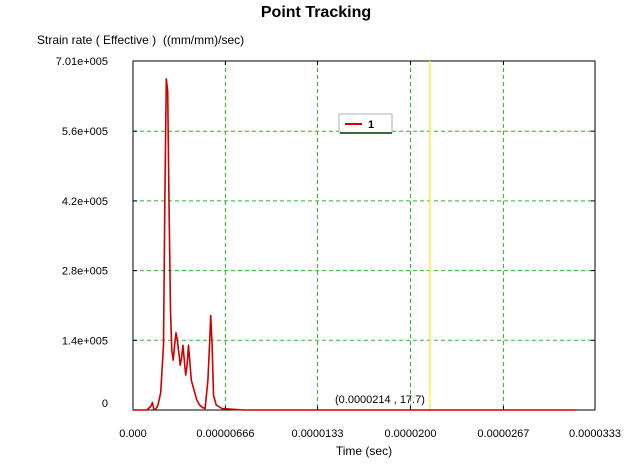 Image resolution: width=632 pixels, height=475 pixels. Describe the element at coordinates (141, 40) in the screenshot. I see `y-axis-label: Strain rate ( Effective ) ((mm/mm)/sec)` at that location.